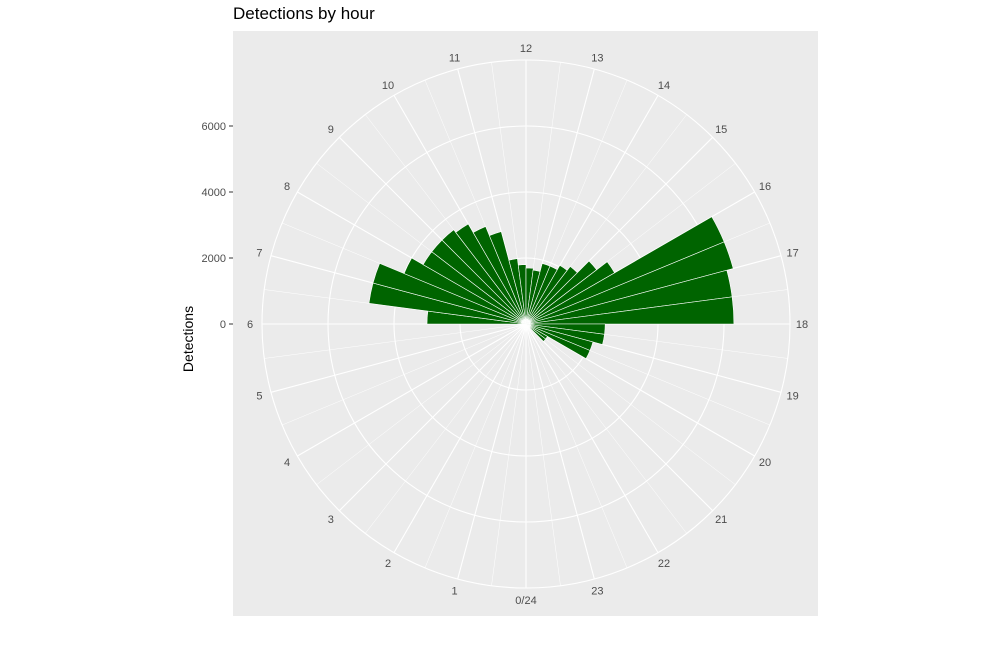 Image resolution: width=1000 pixels, height=651 pixels. Describe the element at coordinates (214, 127) in the screenshot. I see `y-tick-label-3: 6000` at that location.